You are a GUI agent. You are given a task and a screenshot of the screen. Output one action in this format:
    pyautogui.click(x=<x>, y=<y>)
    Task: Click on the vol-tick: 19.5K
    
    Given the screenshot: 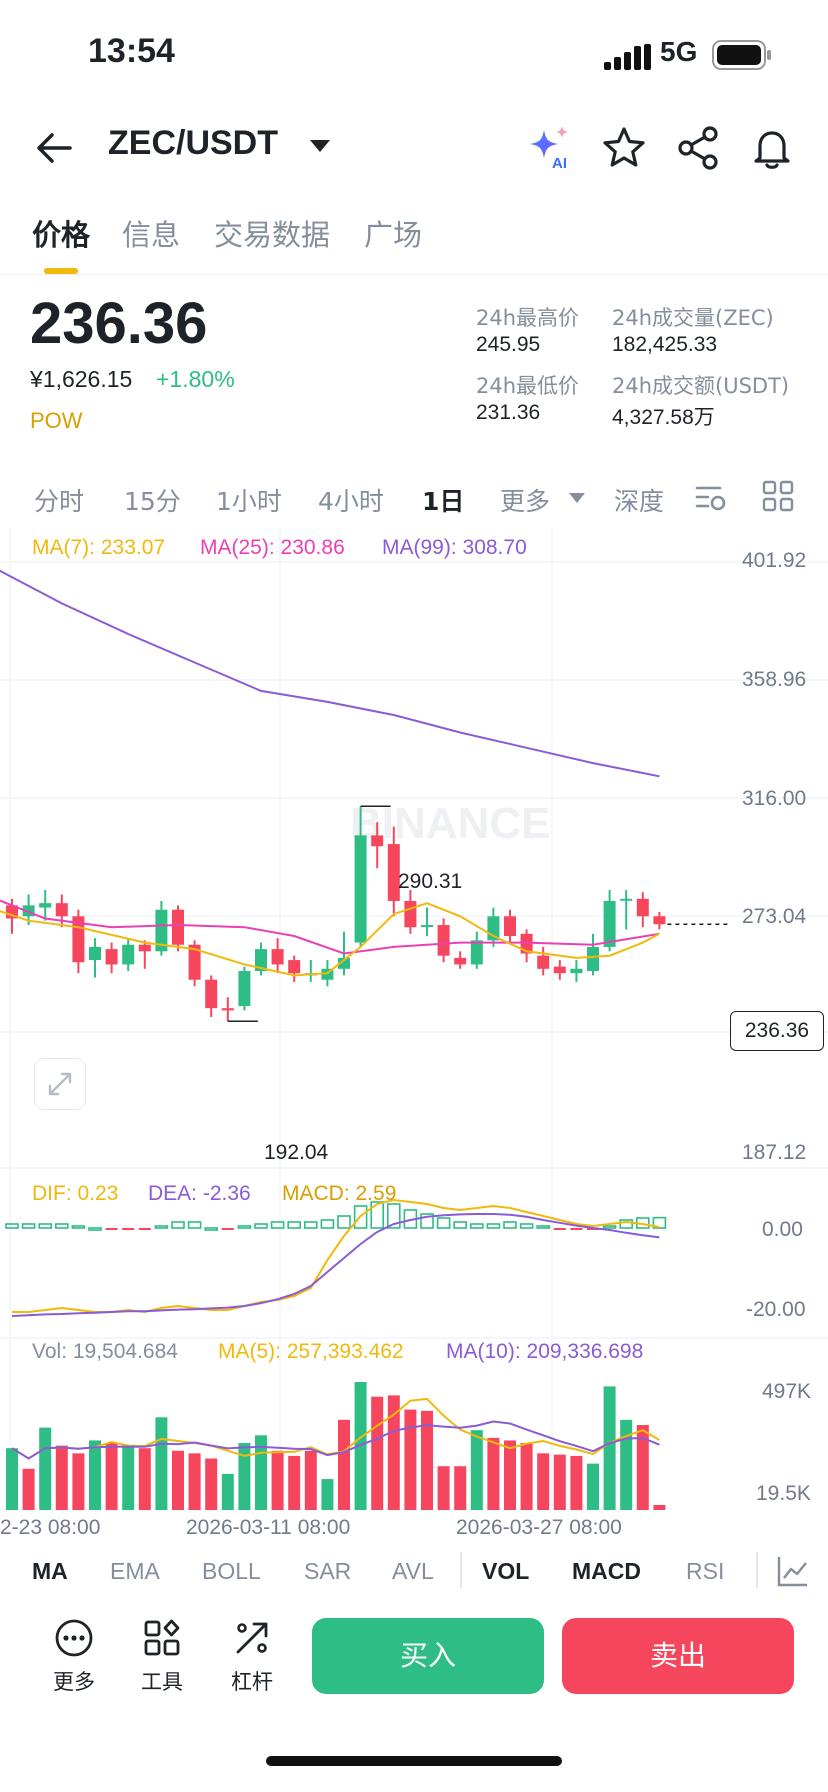 What is the action you would take?
    pyautogui.click(x=783, y=1493)
    